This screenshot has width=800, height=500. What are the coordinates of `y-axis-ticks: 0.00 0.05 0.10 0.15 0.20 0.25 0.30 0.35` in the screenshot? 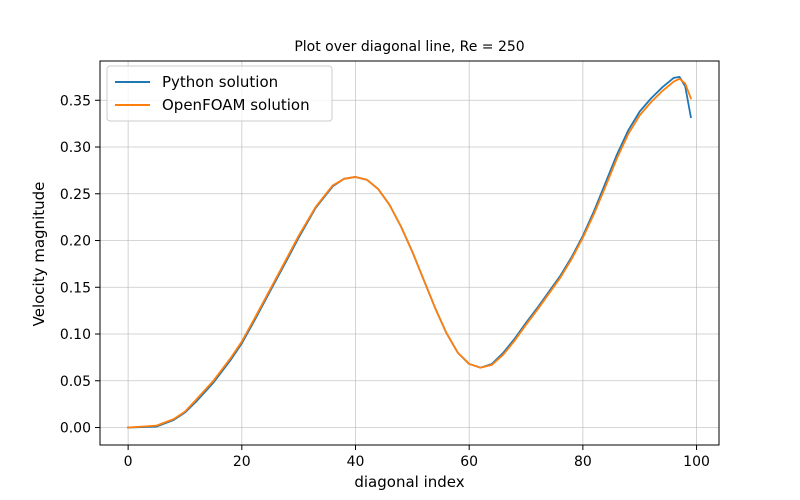 It's located at (80, 265).